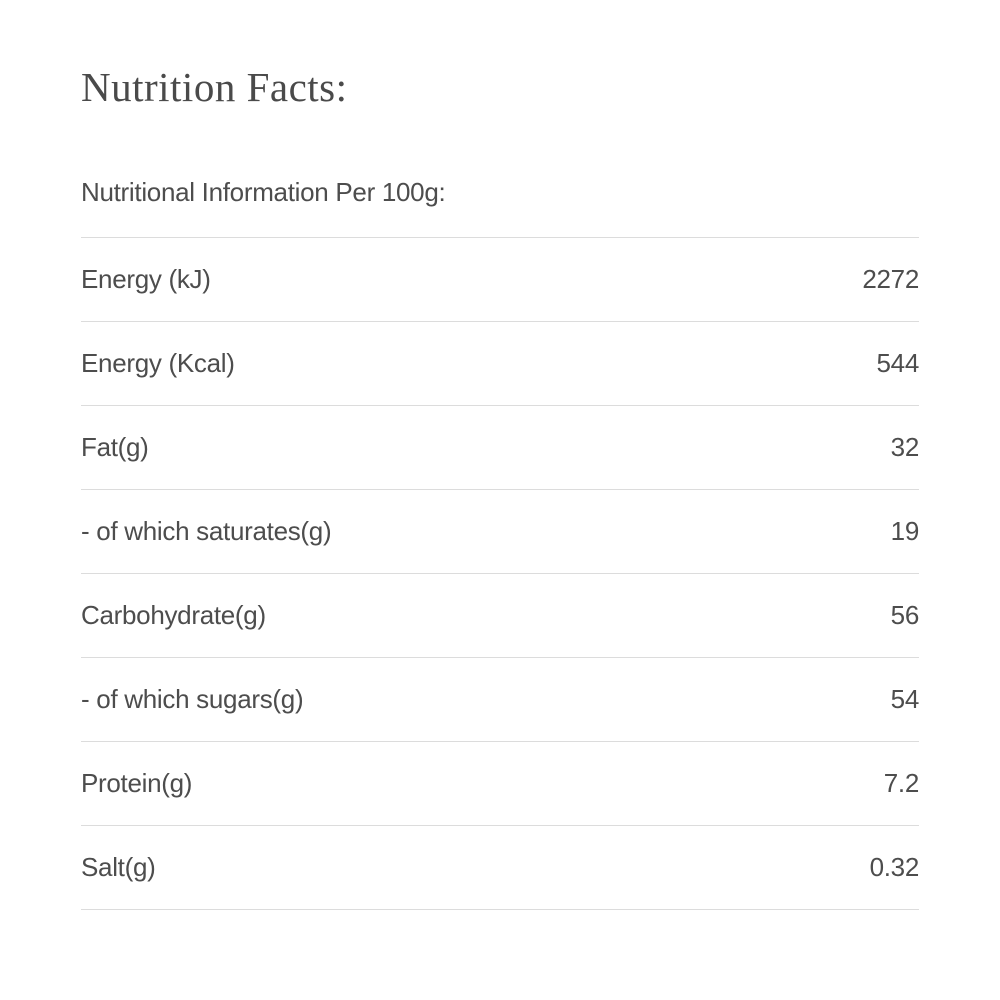 The image size is (1000, 1000). I want to click on table-row: - of which saturates(g) 19, so click(500, 532).